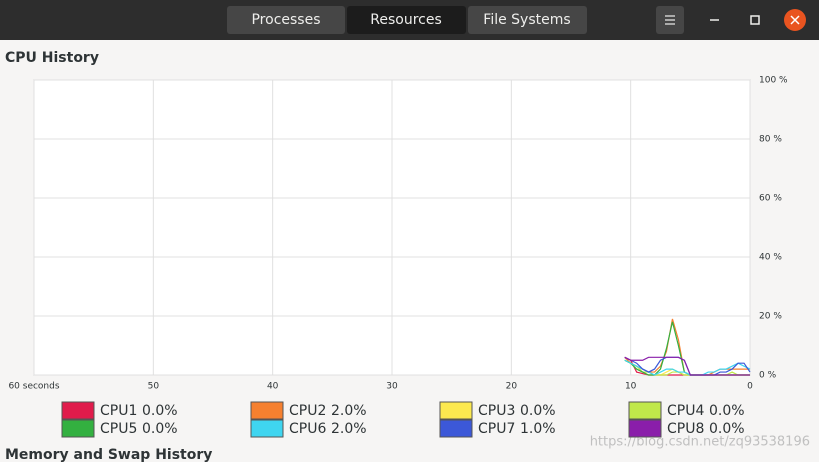 The height and width of the screenshot is (466, 819). What do you see at coordinates (685, 411) in the screenshot?
I see `legend-name: CPU4` at bounding box center [685, 411].